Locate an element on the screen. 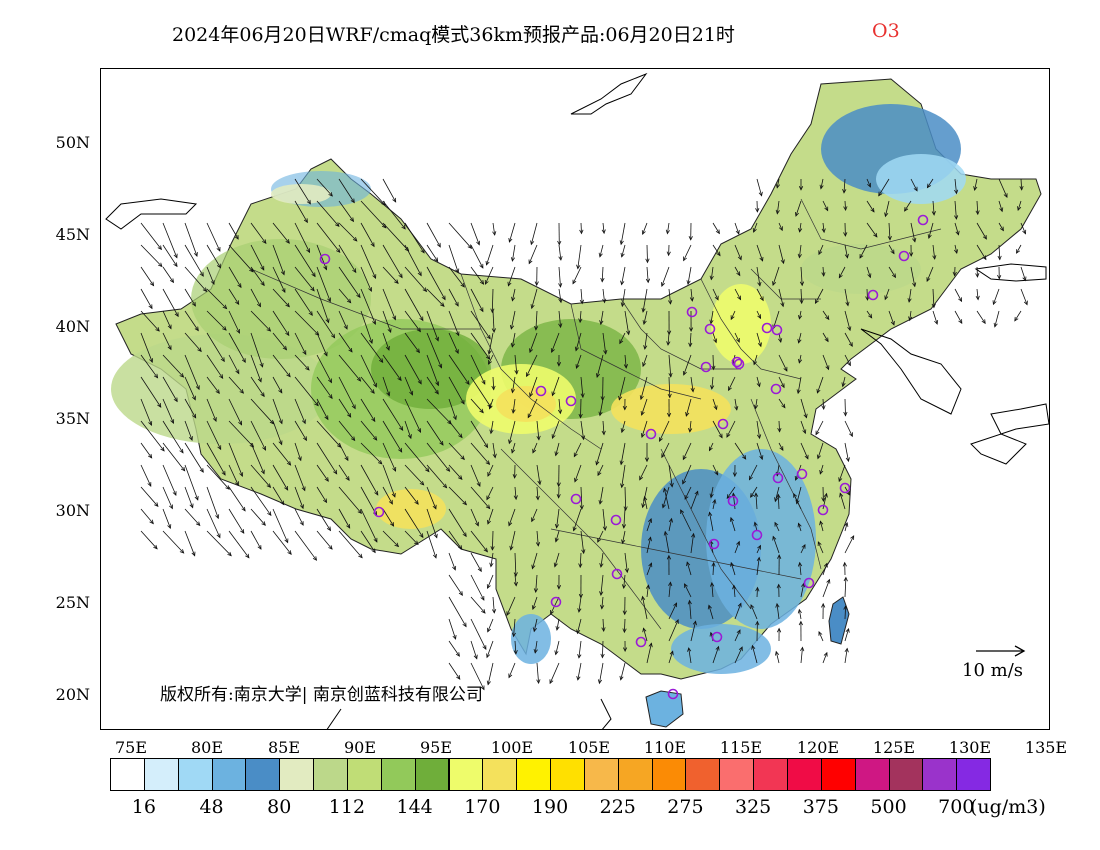 Image resolution: width=1100 pixels, height=850 pixels. lat-label-45N: 45N is located at coordinates (72, 234).